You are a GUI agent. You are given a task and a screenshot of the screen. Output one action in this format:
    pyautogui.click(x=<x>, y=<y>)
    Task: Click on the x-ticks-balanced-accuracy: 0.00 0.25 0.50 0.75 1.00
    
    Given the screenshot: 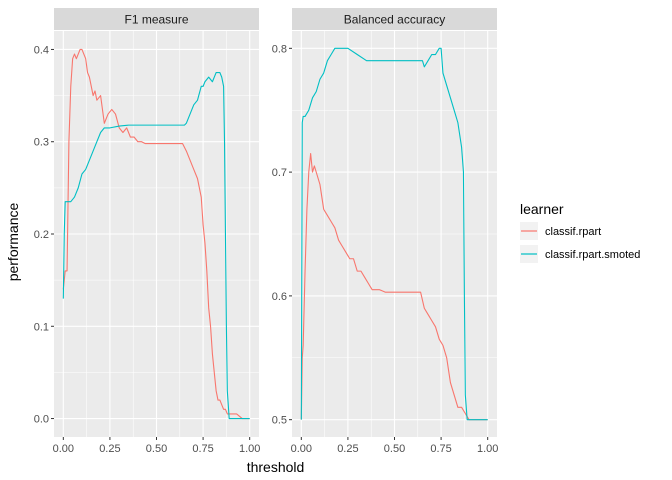 What is the action you would take?
    pyautogui.click(x=394, y=446)
    